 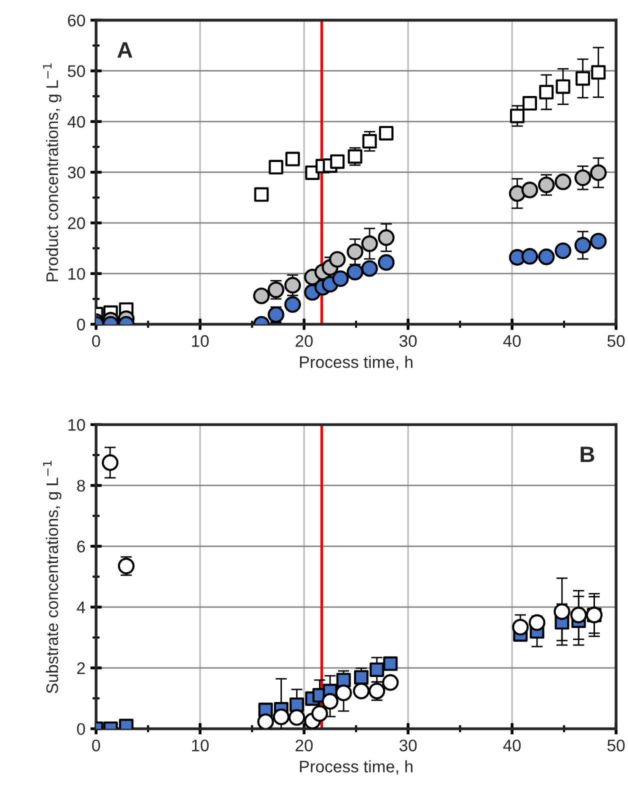 I want to click on y-tick-label: 50, so click(x=77, y=71).